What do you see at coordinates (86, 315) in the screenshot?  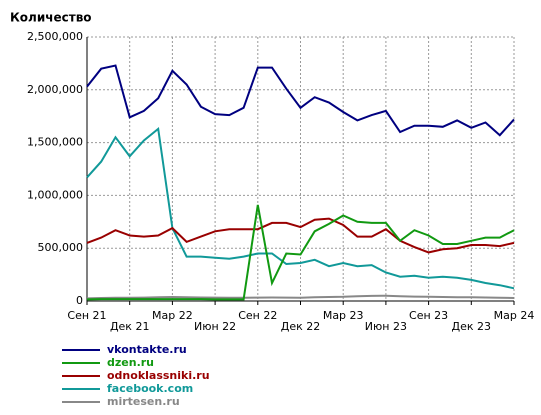 I see `x-tick-label: Сен 21` at bounding box center [86, 315].